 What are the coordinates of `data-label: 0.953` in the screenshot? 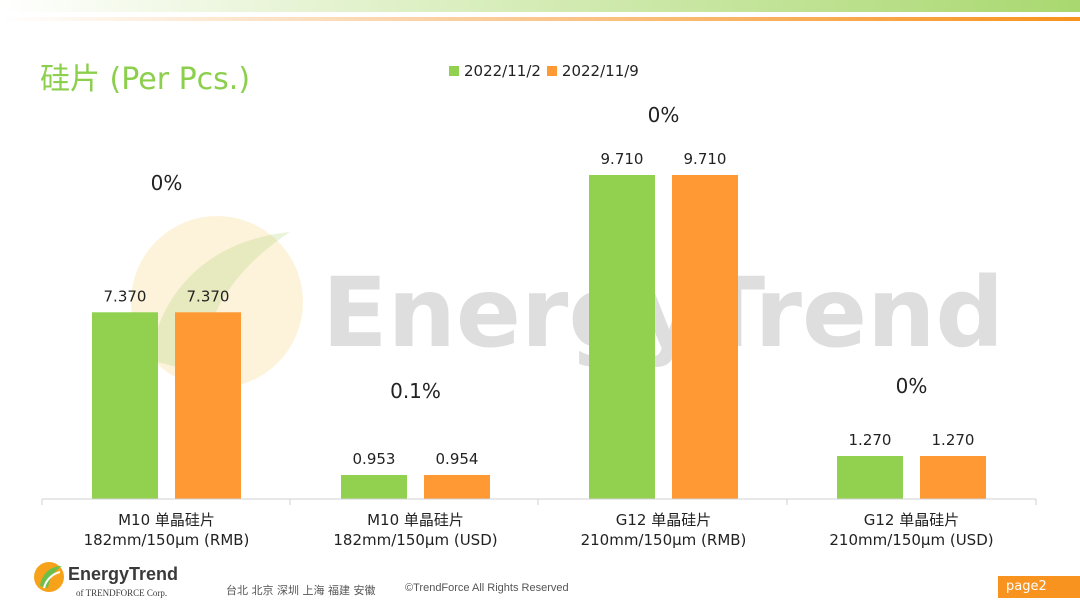 It's located at (374, 459).